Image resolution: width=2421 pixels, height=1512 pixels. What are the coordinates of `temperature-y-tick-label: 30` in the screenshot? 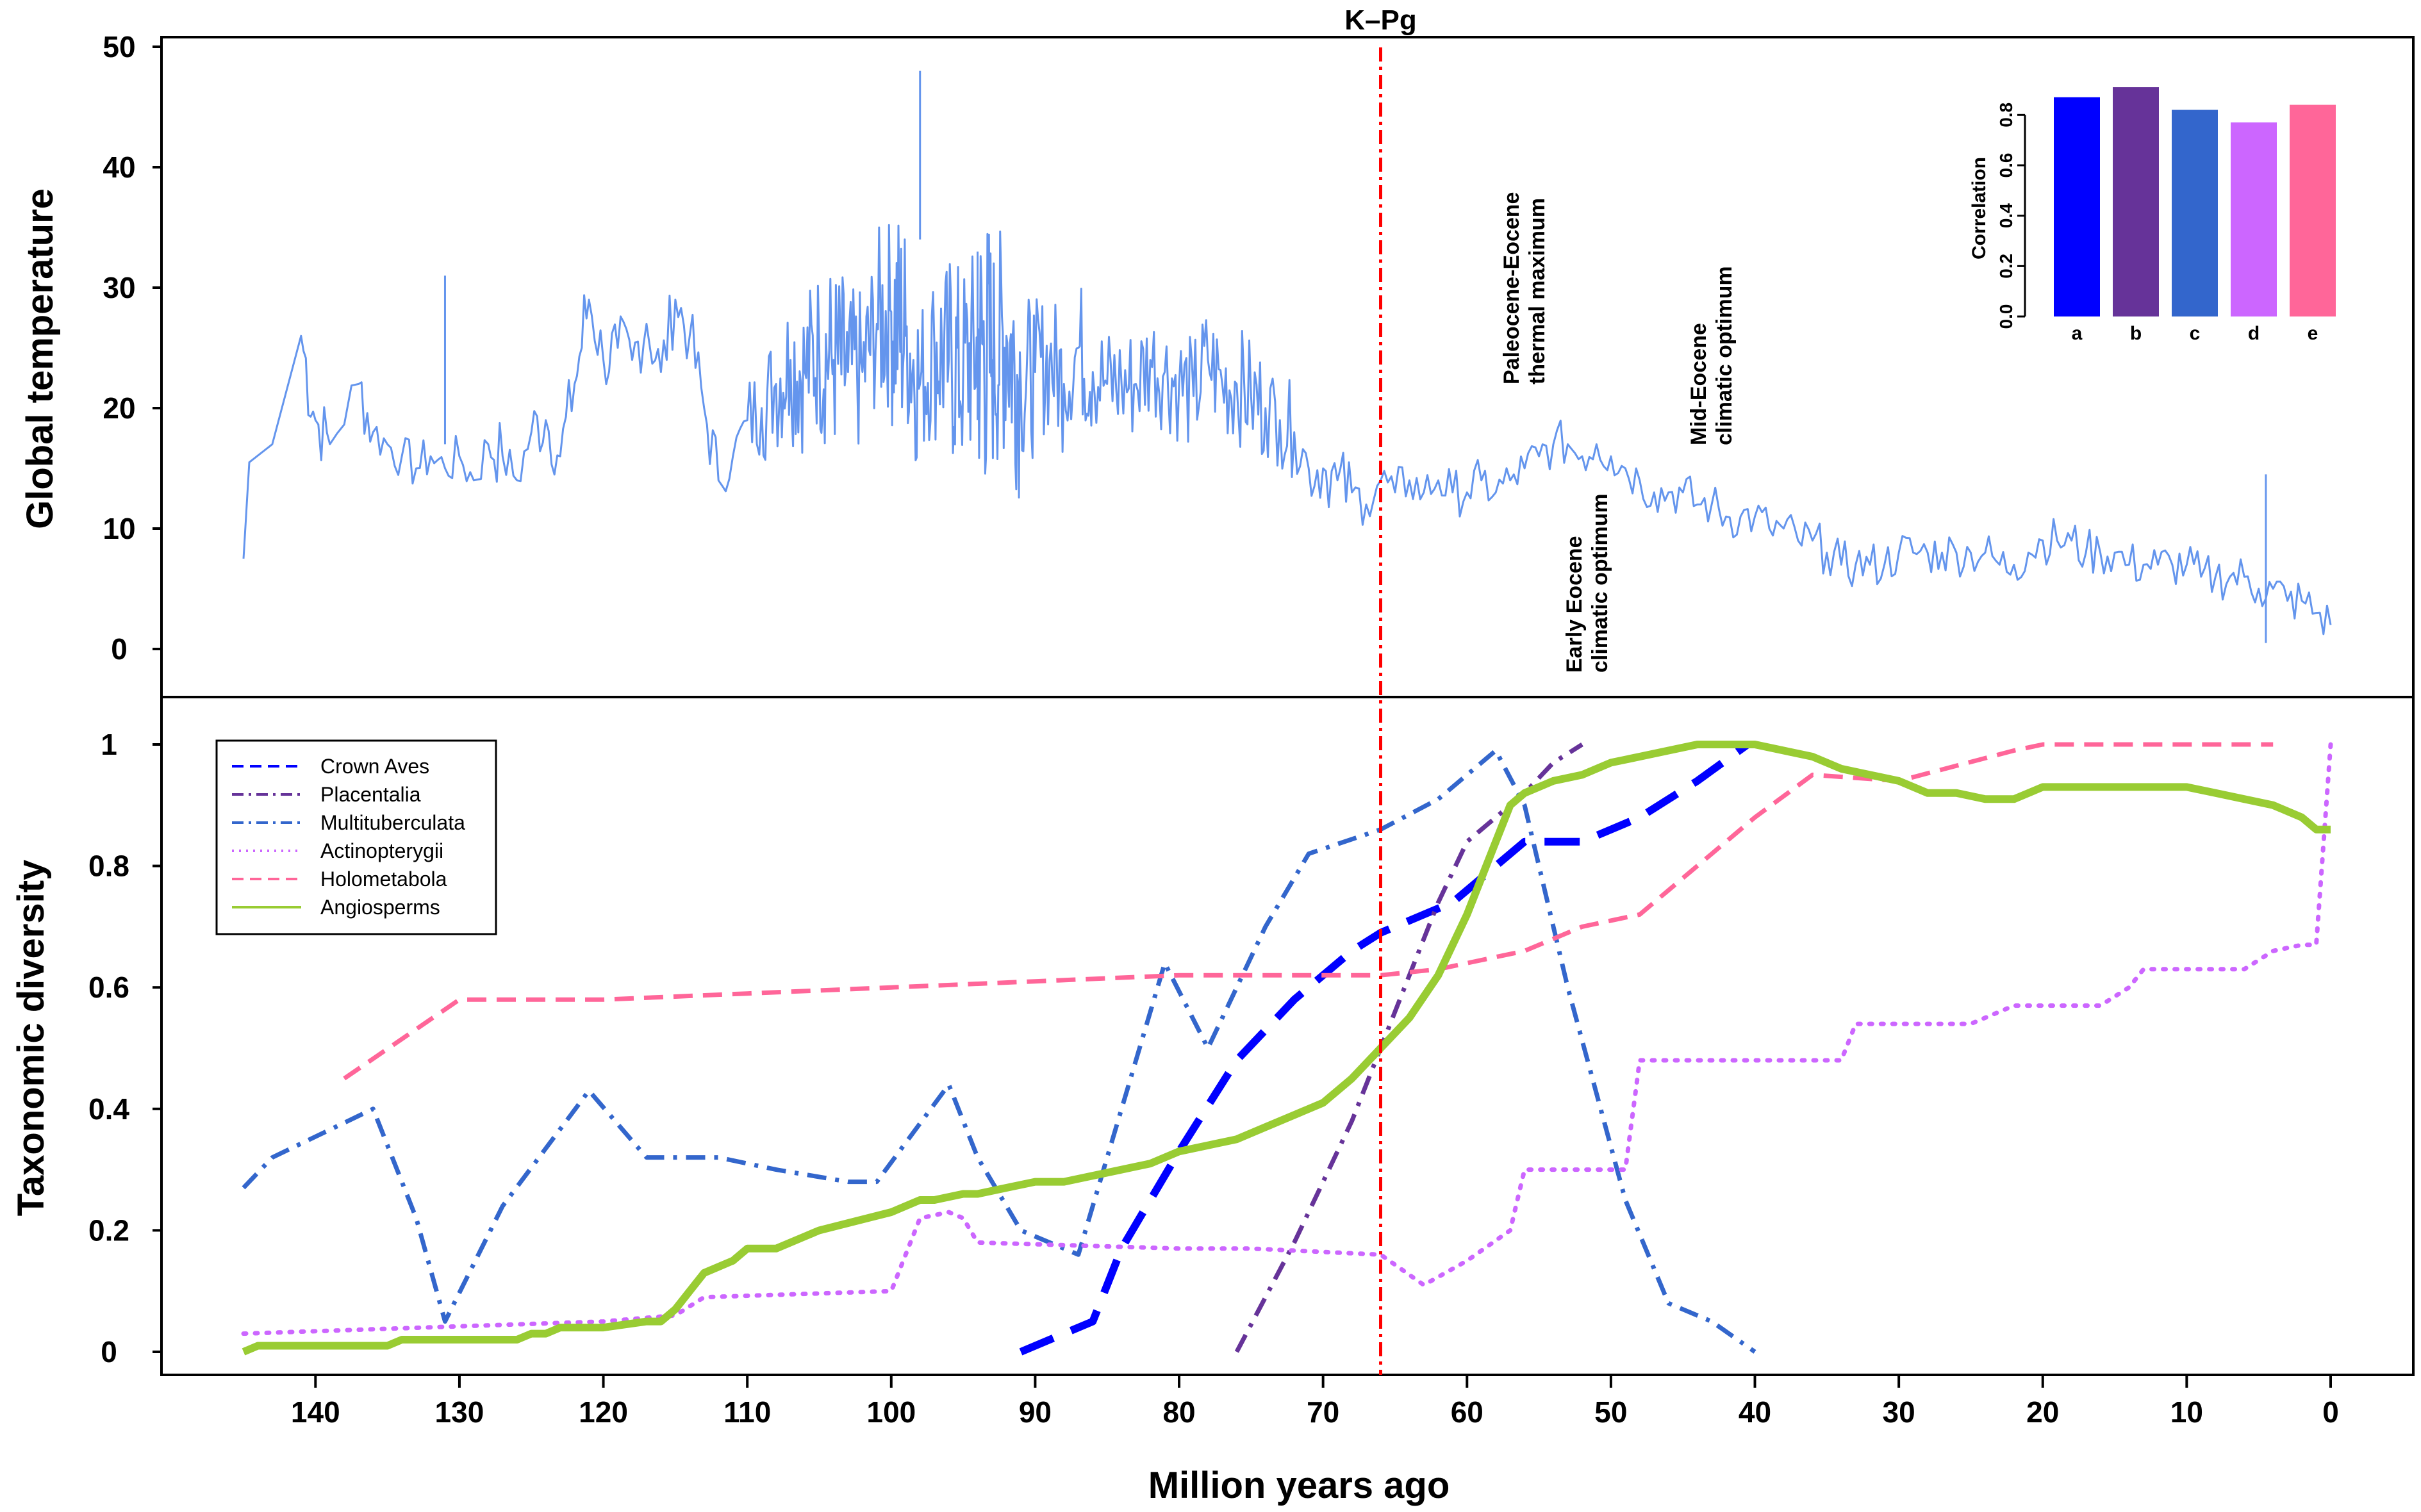 It's located at (119, 287).